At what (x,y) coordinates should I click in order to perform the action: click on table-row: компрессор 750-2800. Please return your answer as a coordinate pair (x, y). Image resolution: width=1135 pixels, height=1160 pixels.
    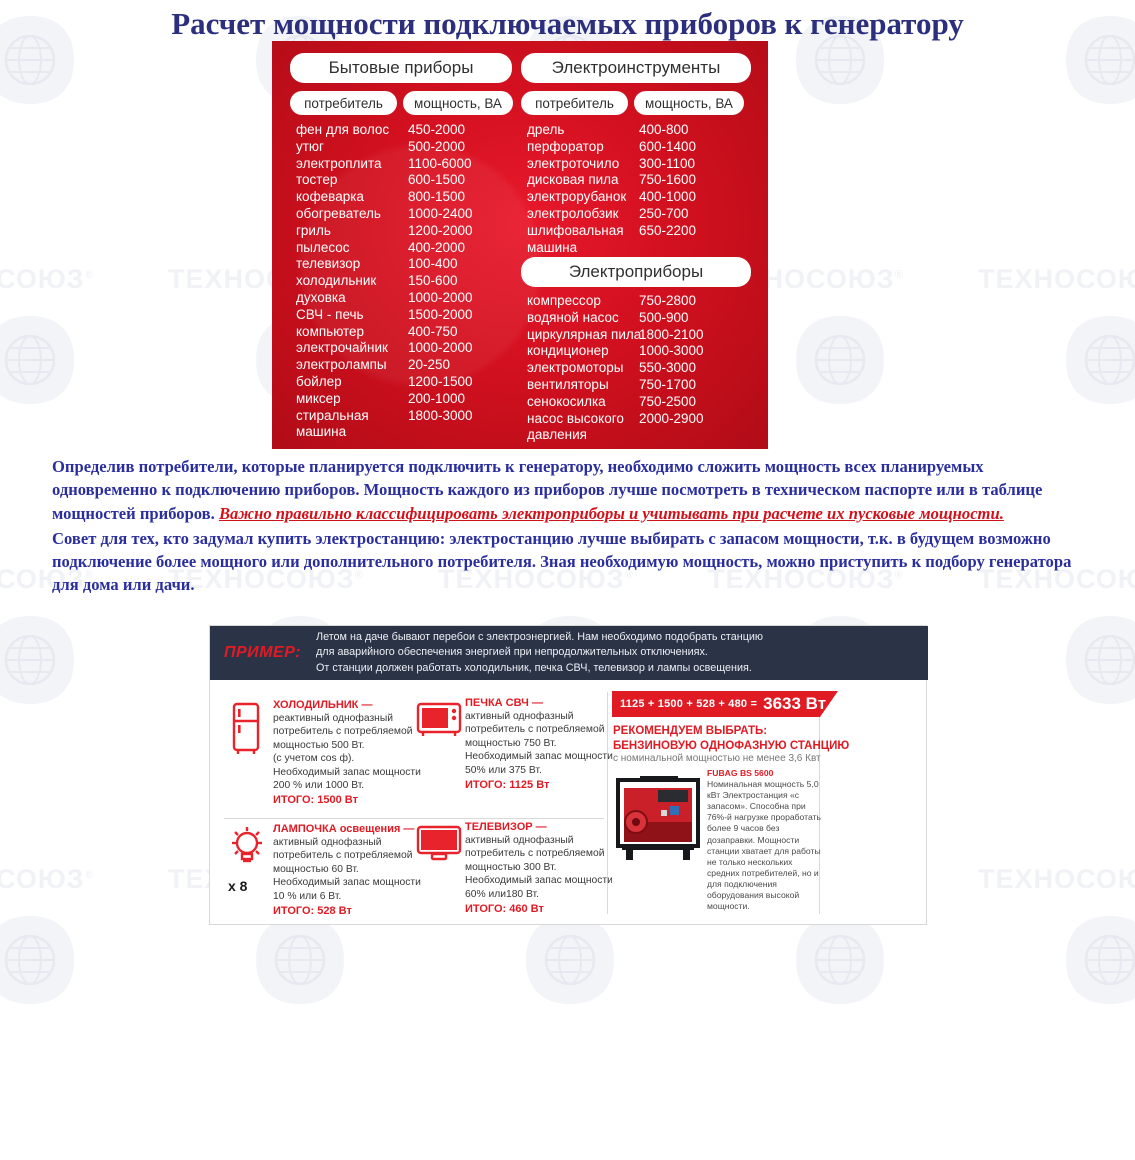
    Looking at the image, I should click on (638, 301).